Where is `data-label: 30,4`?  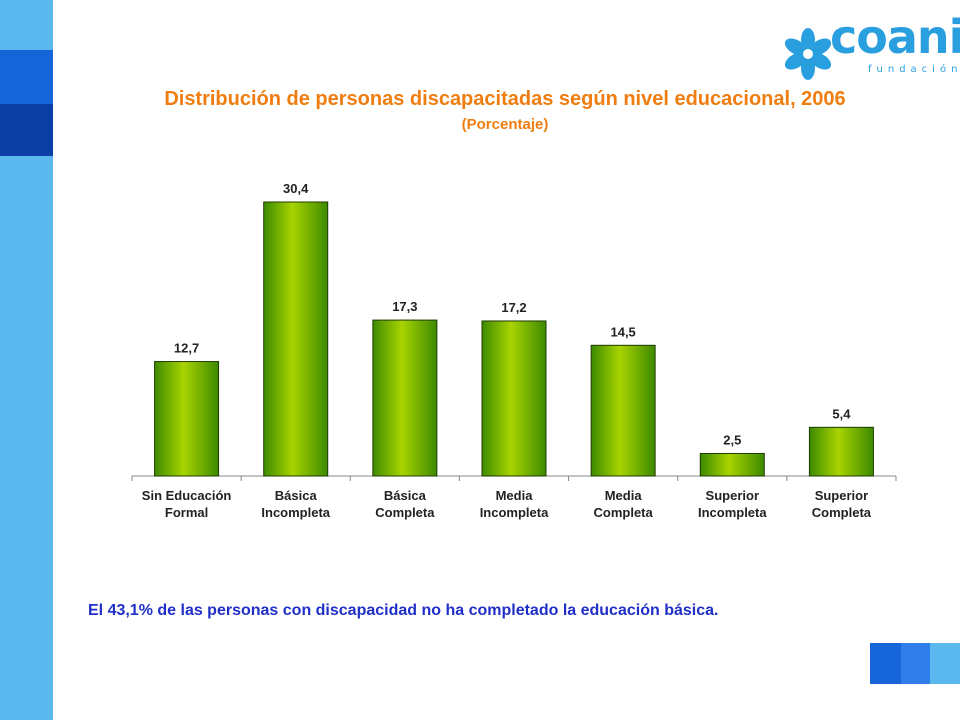
data-label: 30,4 is located at coordinates (296, 188).